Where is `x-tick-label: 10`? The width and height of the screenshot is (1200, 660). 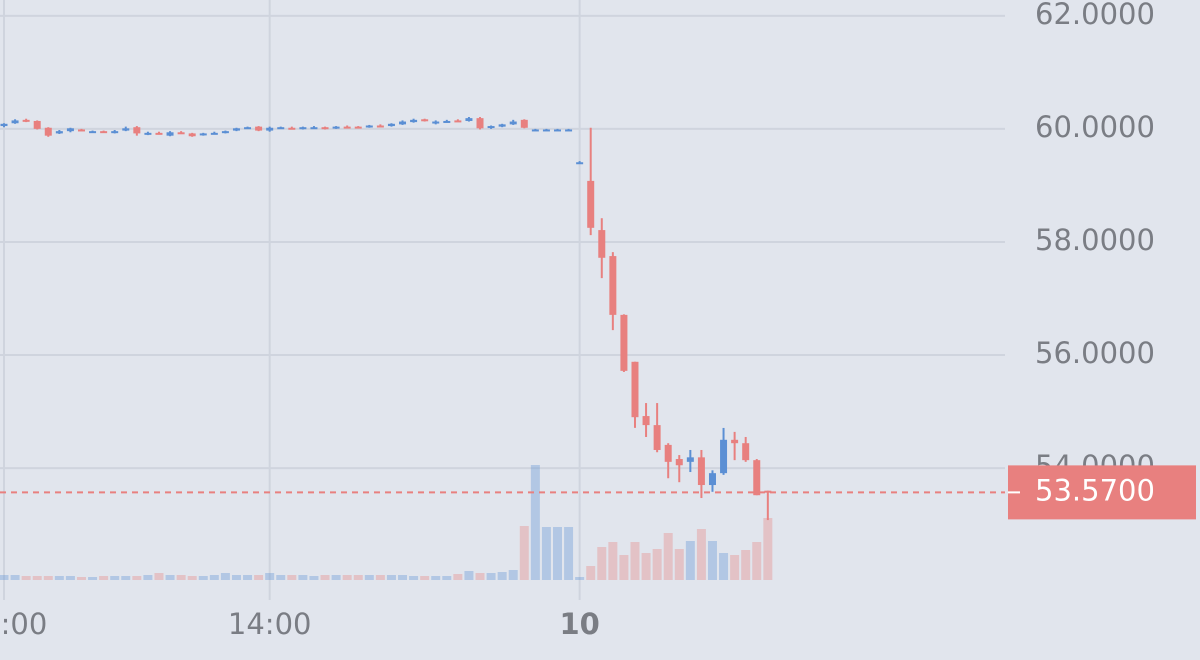 x-tick-label: 10 is located at coordinates (579, 624).